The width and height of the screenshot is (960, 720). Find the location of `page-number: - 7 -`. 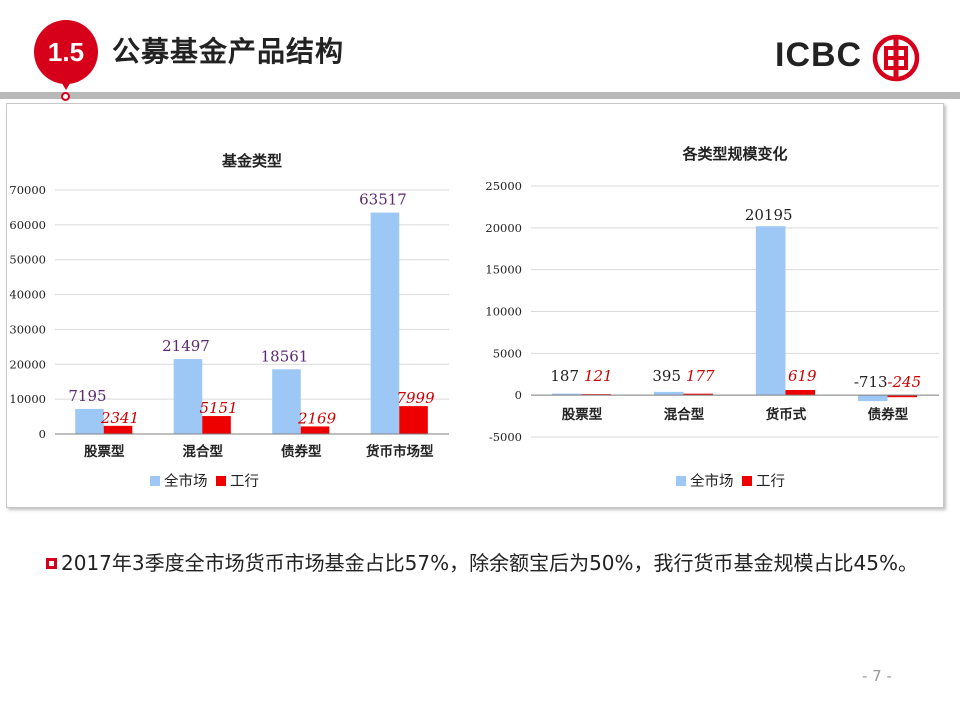

page-number: - 7 - is located at coordinates (877, 676).